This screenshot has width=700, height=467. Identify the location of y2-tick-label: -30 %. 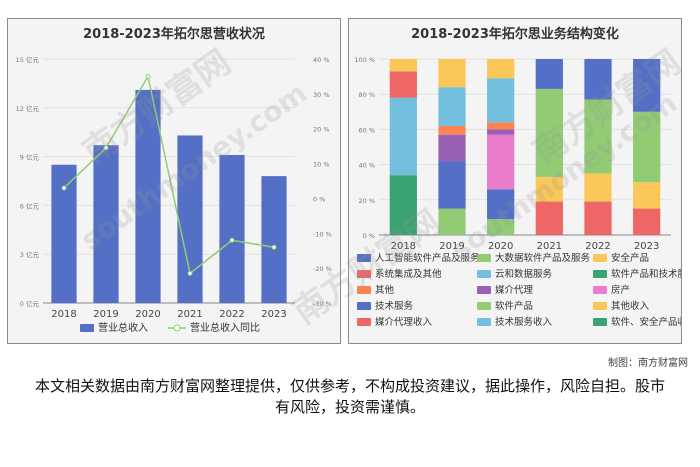
(322, 304).